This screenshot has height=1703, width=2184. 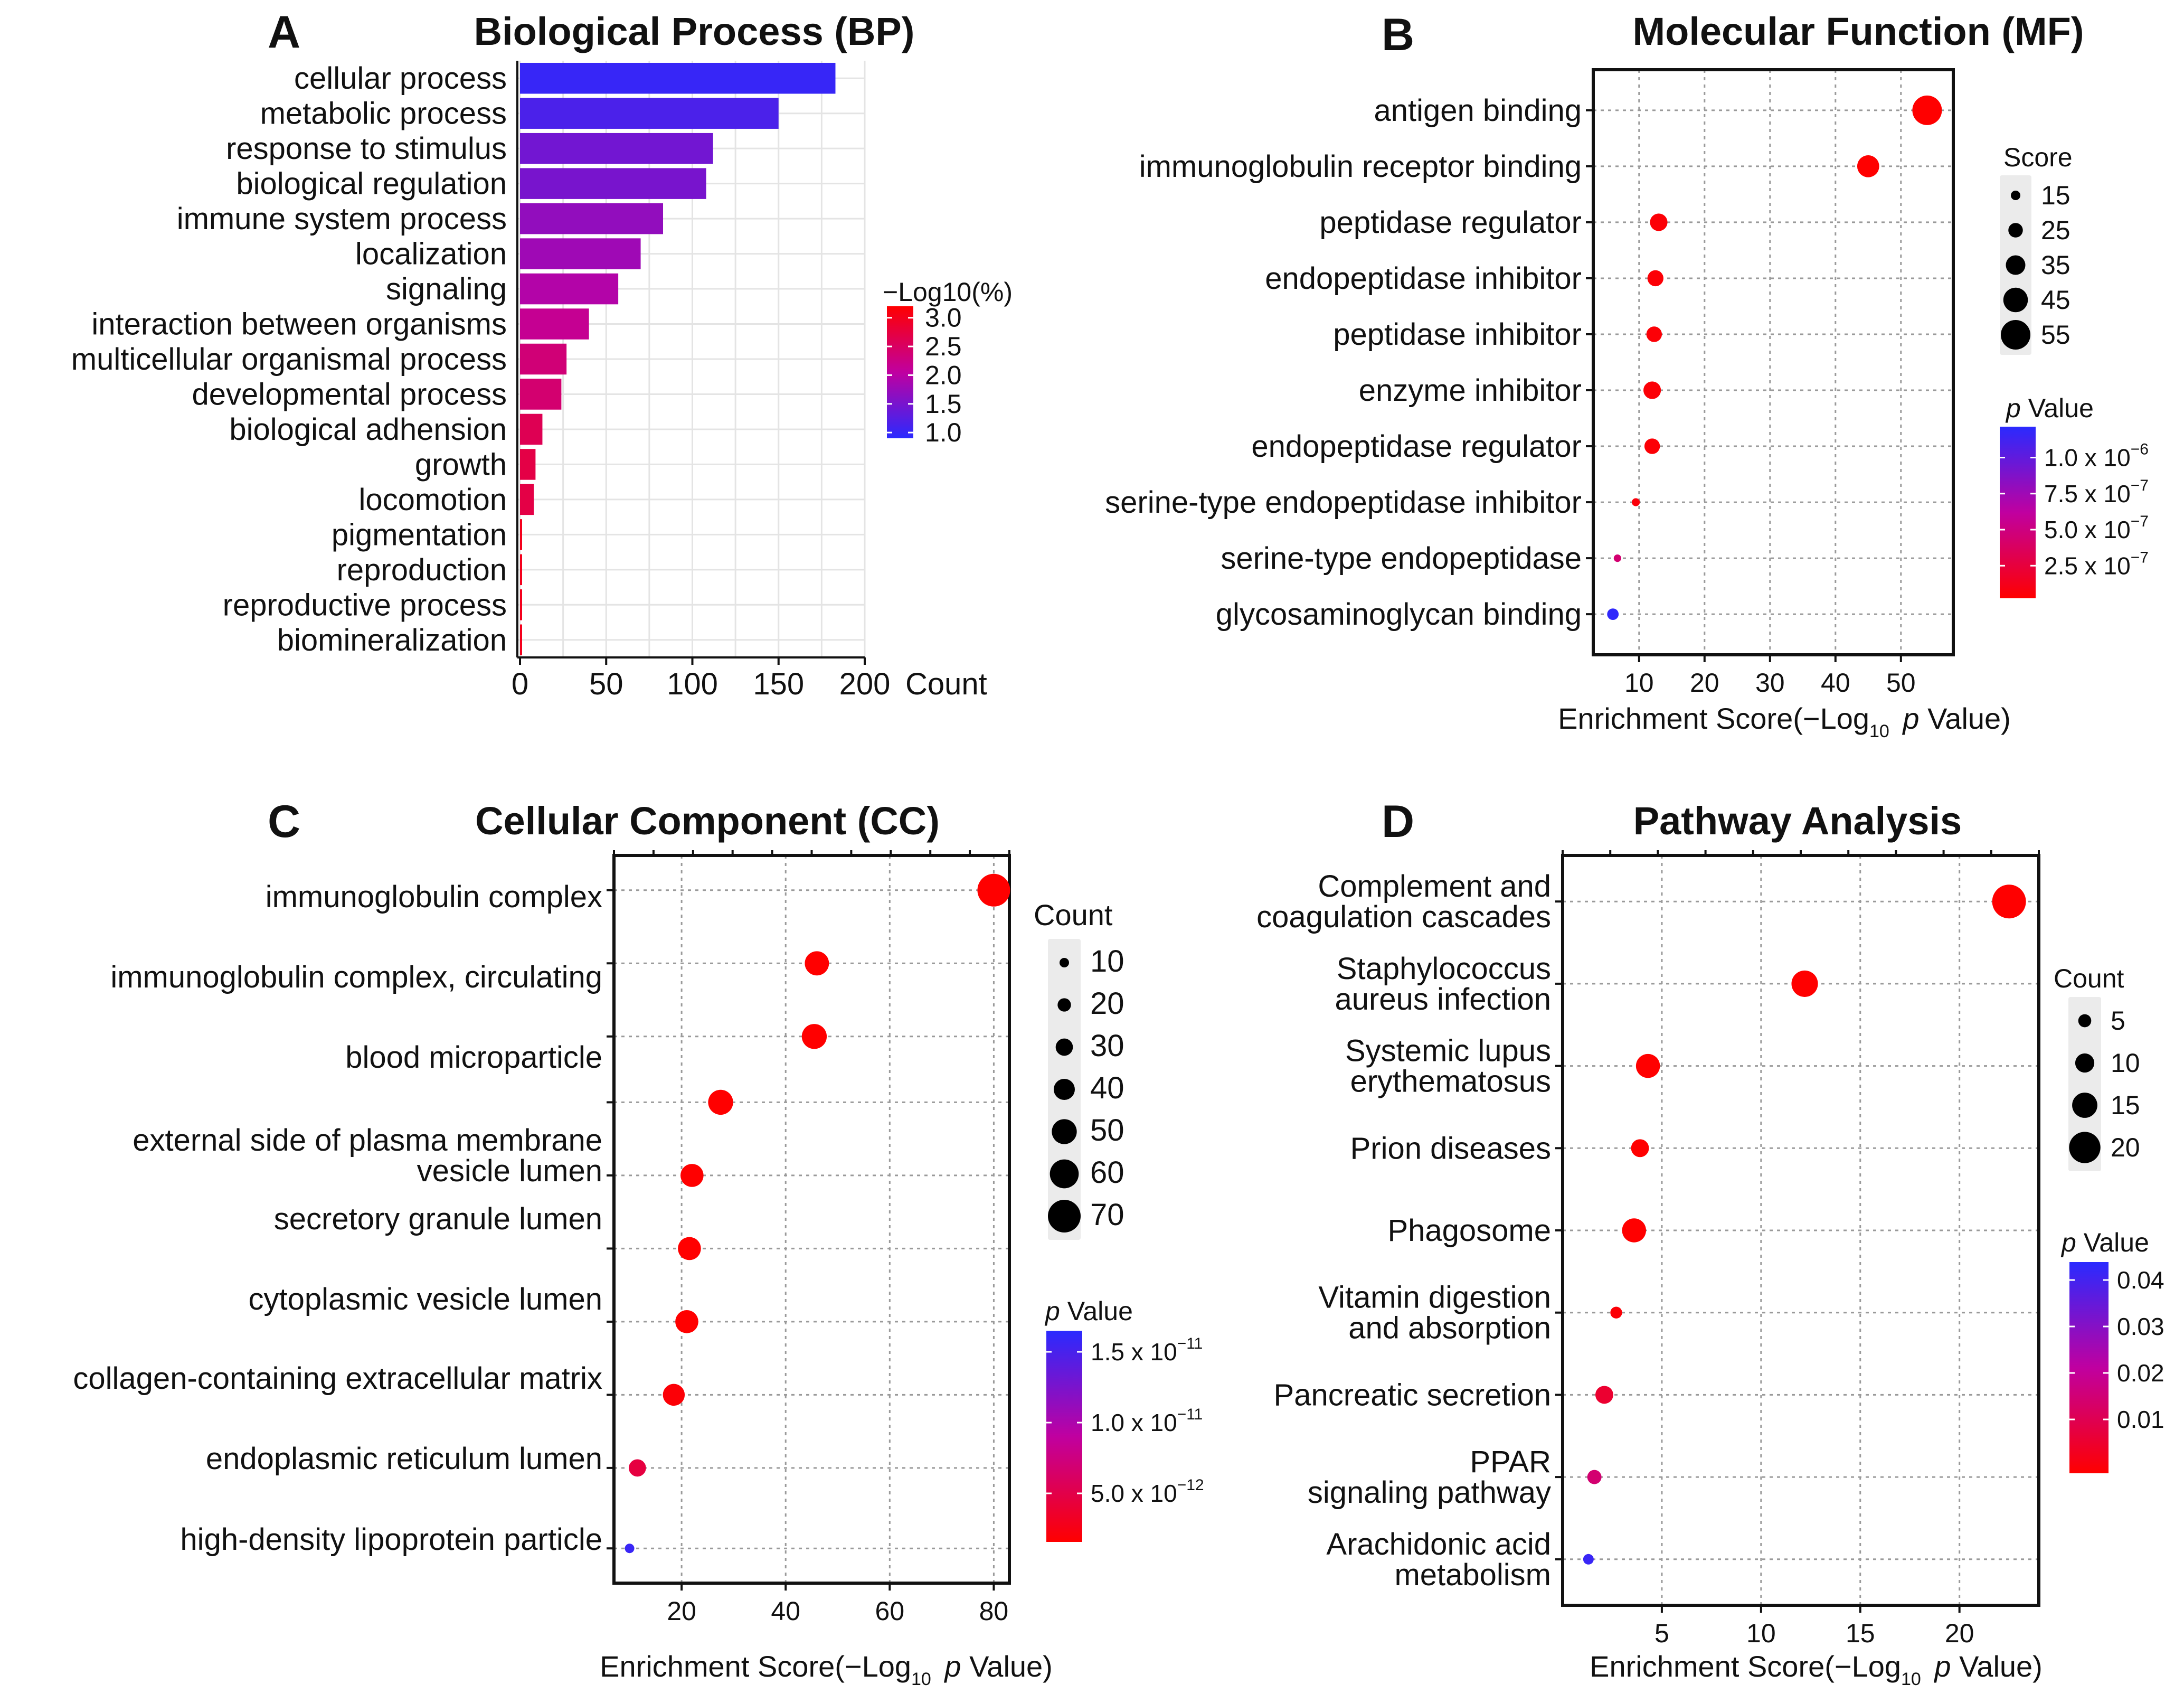 I want to click on colorbar-tick-label: 1.0 x 10⁻⁶, so click(x=2096, y=456).